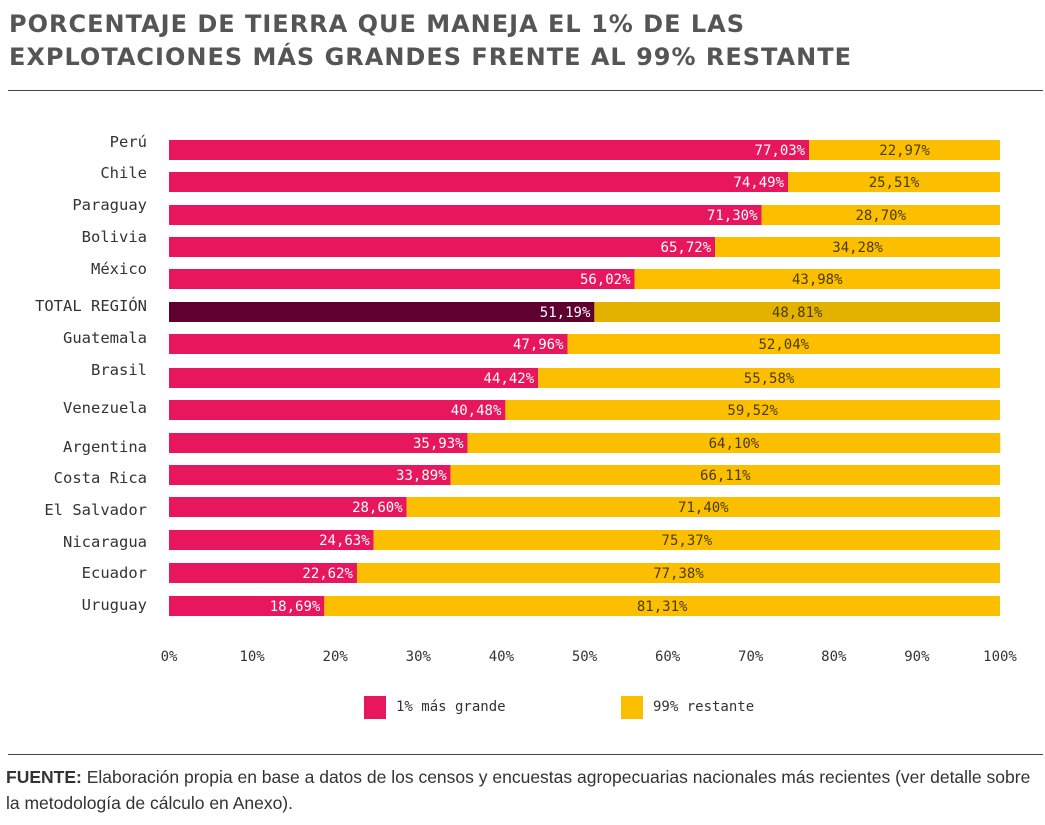 The image size is (1045, 825). What do you see at coordinates (252, 657) in the screenshot?
I see `x-tick-label: 10%` at bounding box center [252, 657].